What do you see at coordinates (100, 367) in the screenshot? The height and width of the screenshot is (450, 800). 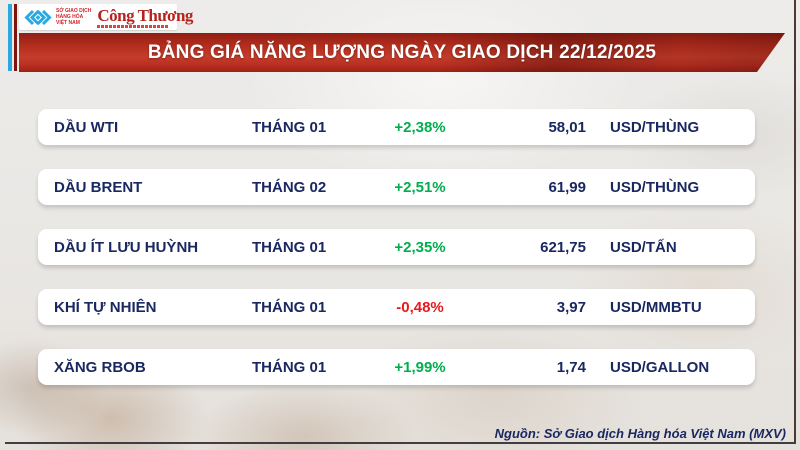 I see `commodity-cell: XĂNG RBOB` at bounding box center [100, 367].